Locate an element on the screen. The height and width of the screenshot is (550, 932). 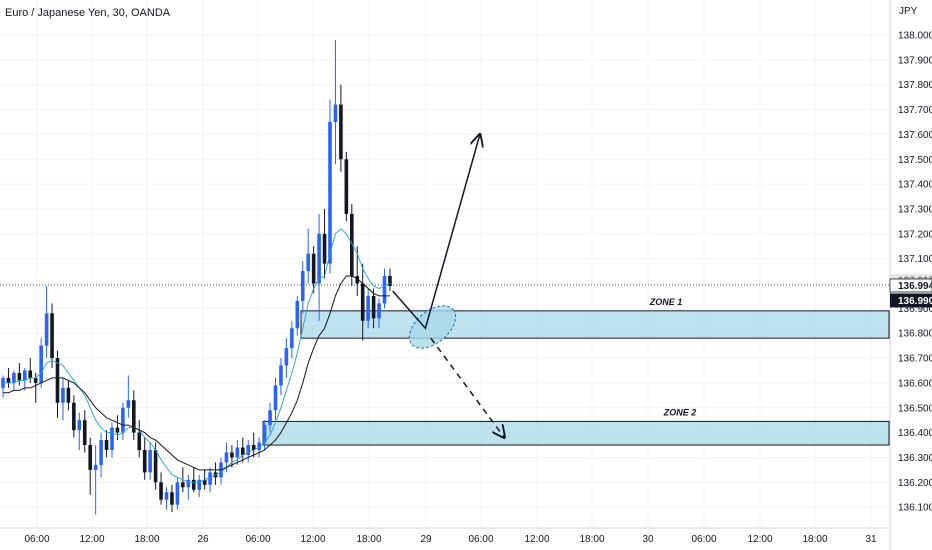
price-tick-label: 136.700 is located at coordinates (915, 359).